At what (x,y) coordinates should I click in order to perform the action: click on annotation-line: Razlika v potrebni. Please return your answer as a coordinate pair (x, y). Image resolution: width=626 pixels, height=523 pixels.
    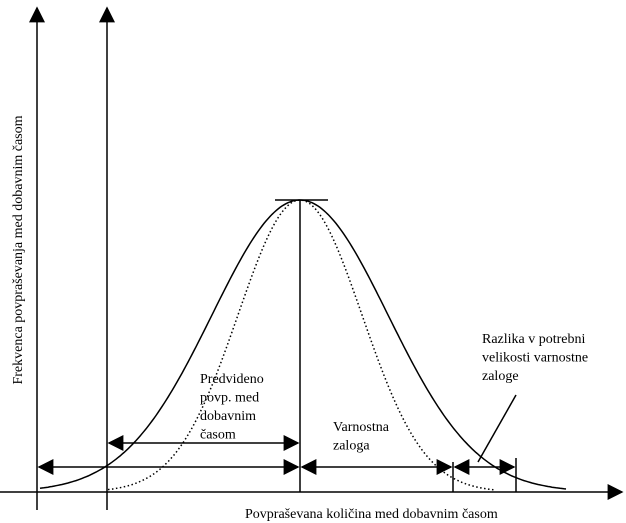
    Looking at the image, I should click on (534, 339).